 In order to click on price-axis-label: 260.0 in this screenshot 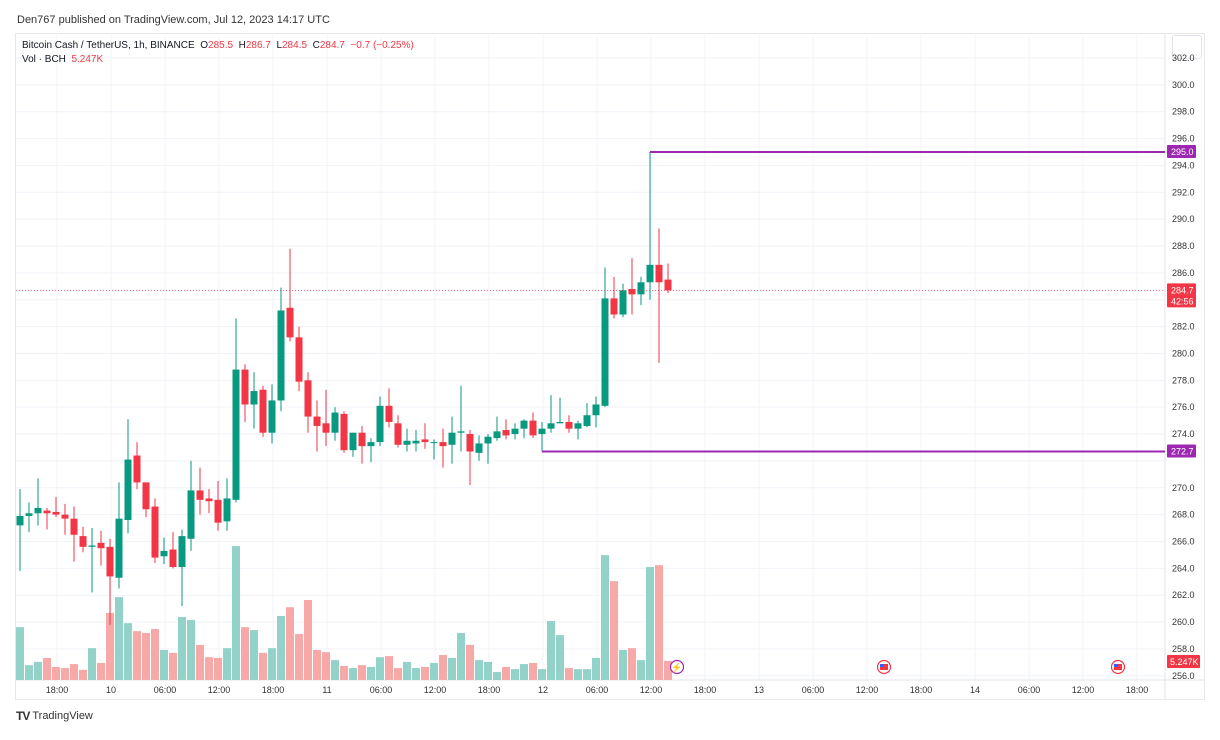, I will do `click(1183, 622)`.